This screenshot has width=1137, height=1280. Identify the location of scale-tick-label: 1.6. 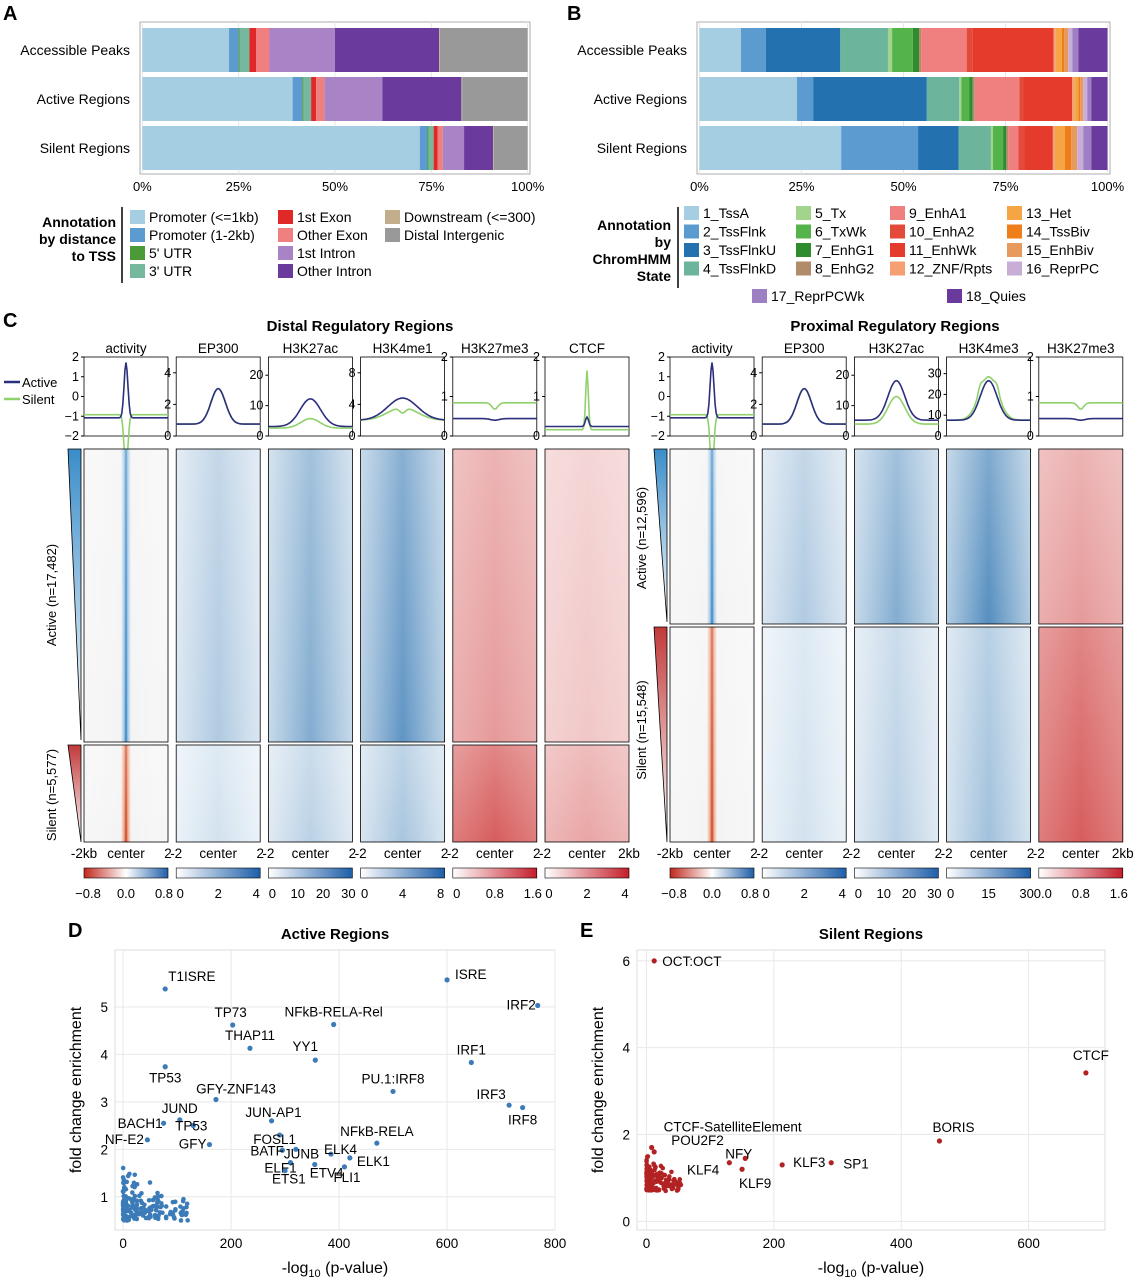
(533, 893).